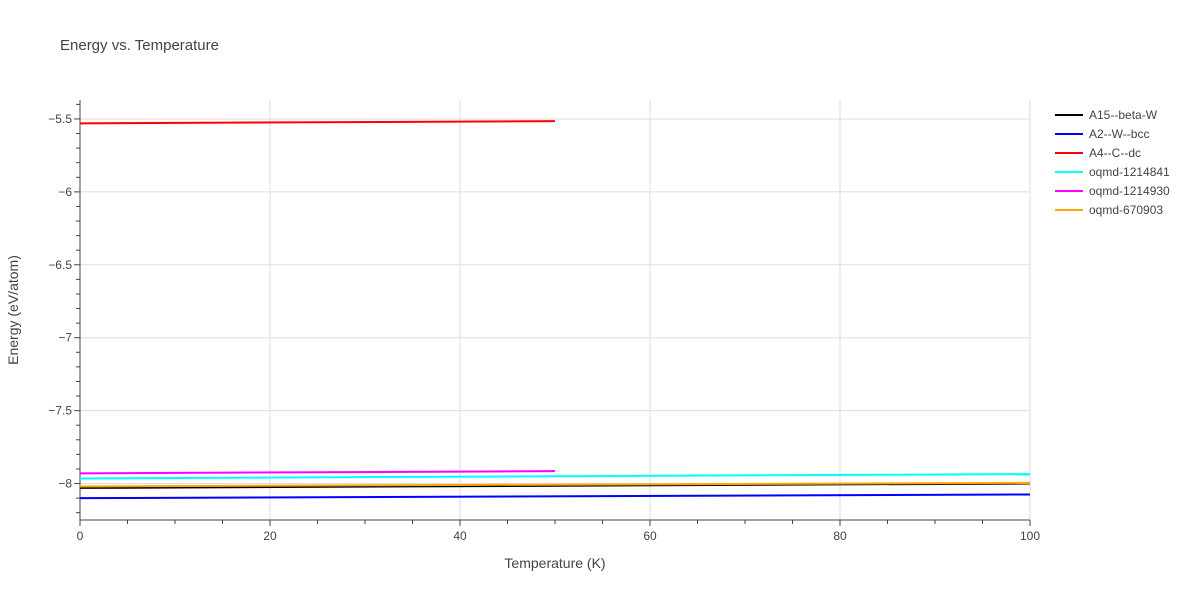  Describe the element at coordinates (60, 265) in the screenshot. I see `y-tick-label-2: −6.5` at that location.